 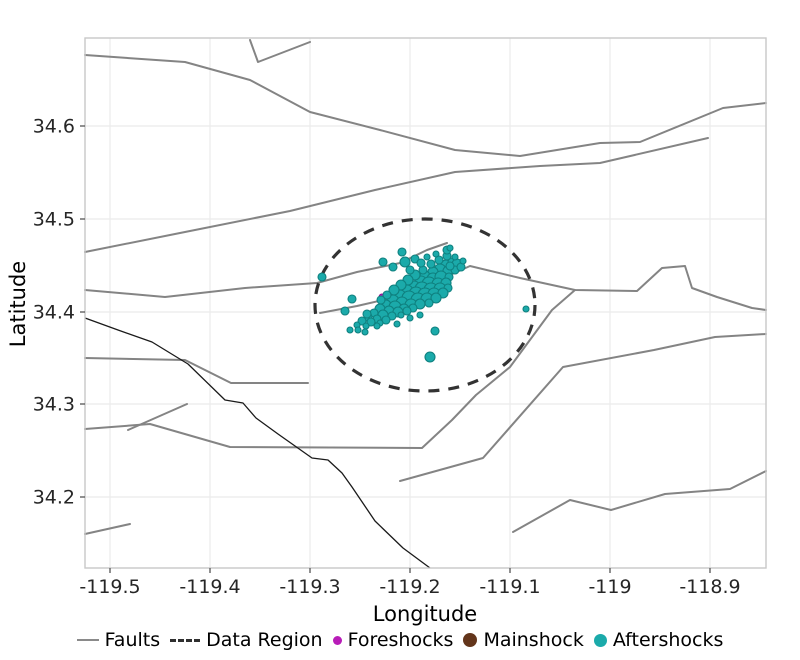 I want to click on x-axis-title: Longitude, so click(x=400, y=614).